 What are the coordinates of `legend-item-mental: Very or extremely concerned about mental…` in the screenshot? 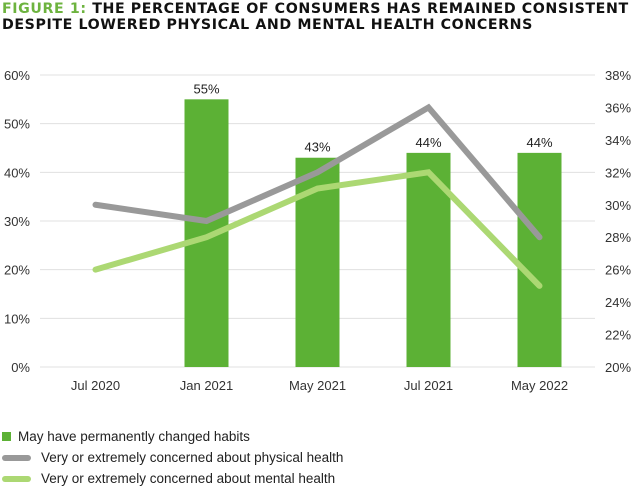 It's located at (172, 478).